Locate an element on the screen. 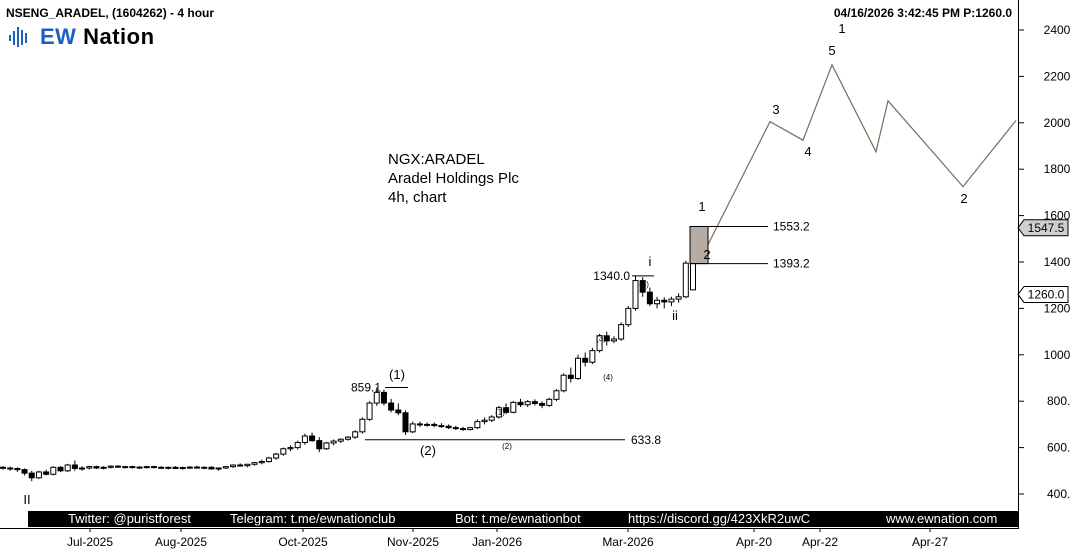  level-label-1340: 1340.0 is located at coordinates (611, 276).